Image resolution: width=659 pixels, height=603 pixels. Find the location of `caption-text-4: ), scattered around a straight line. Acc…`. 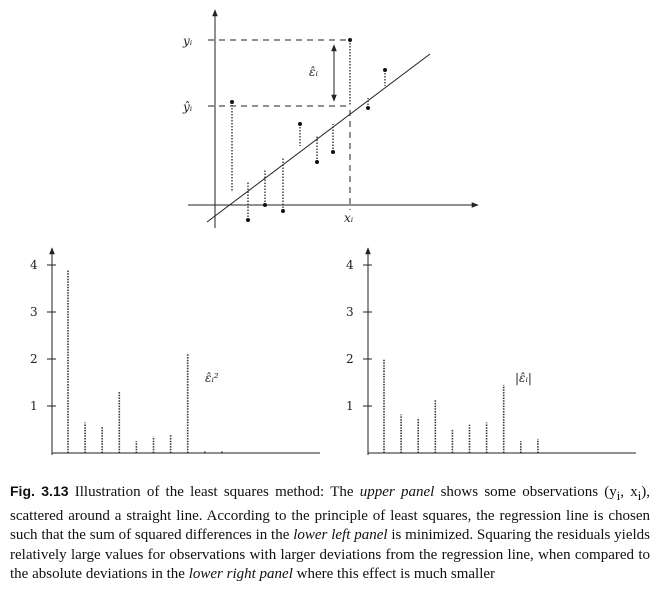

caption-text-4: ), scattered around a straight line. Acc… is located at coordinates (330, 513).